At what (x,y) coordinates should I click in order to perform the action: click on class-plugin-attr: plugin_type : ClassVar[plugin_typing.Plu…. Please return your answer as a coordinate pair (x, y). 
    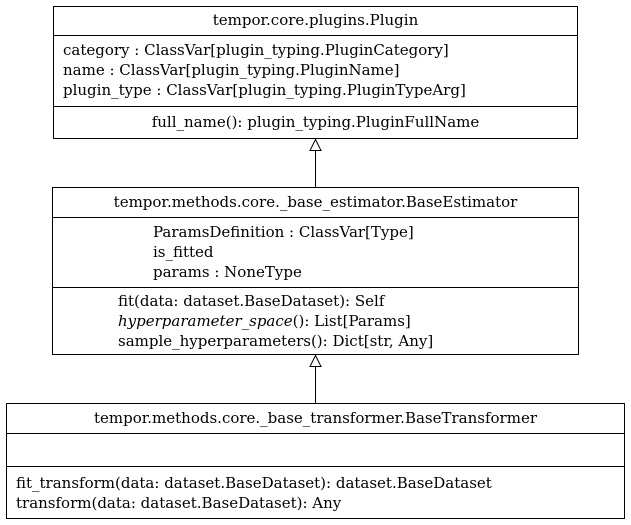
    Looking at the image, I should click on (264, 90).